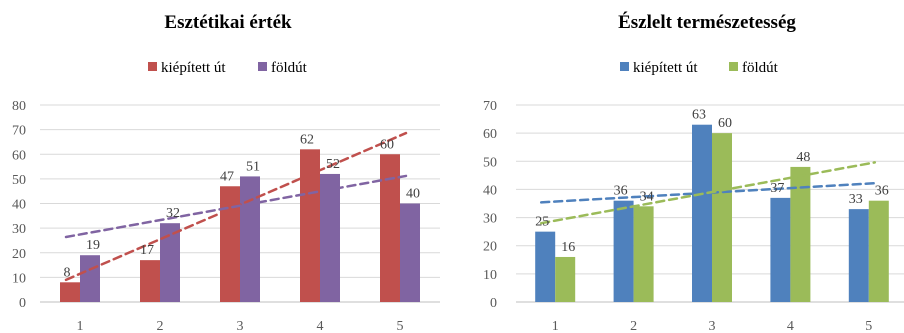  What do you see at coordinates (777, 188) in the screenshot?
I see `data-label: 37` at bounding box center [777, 188].